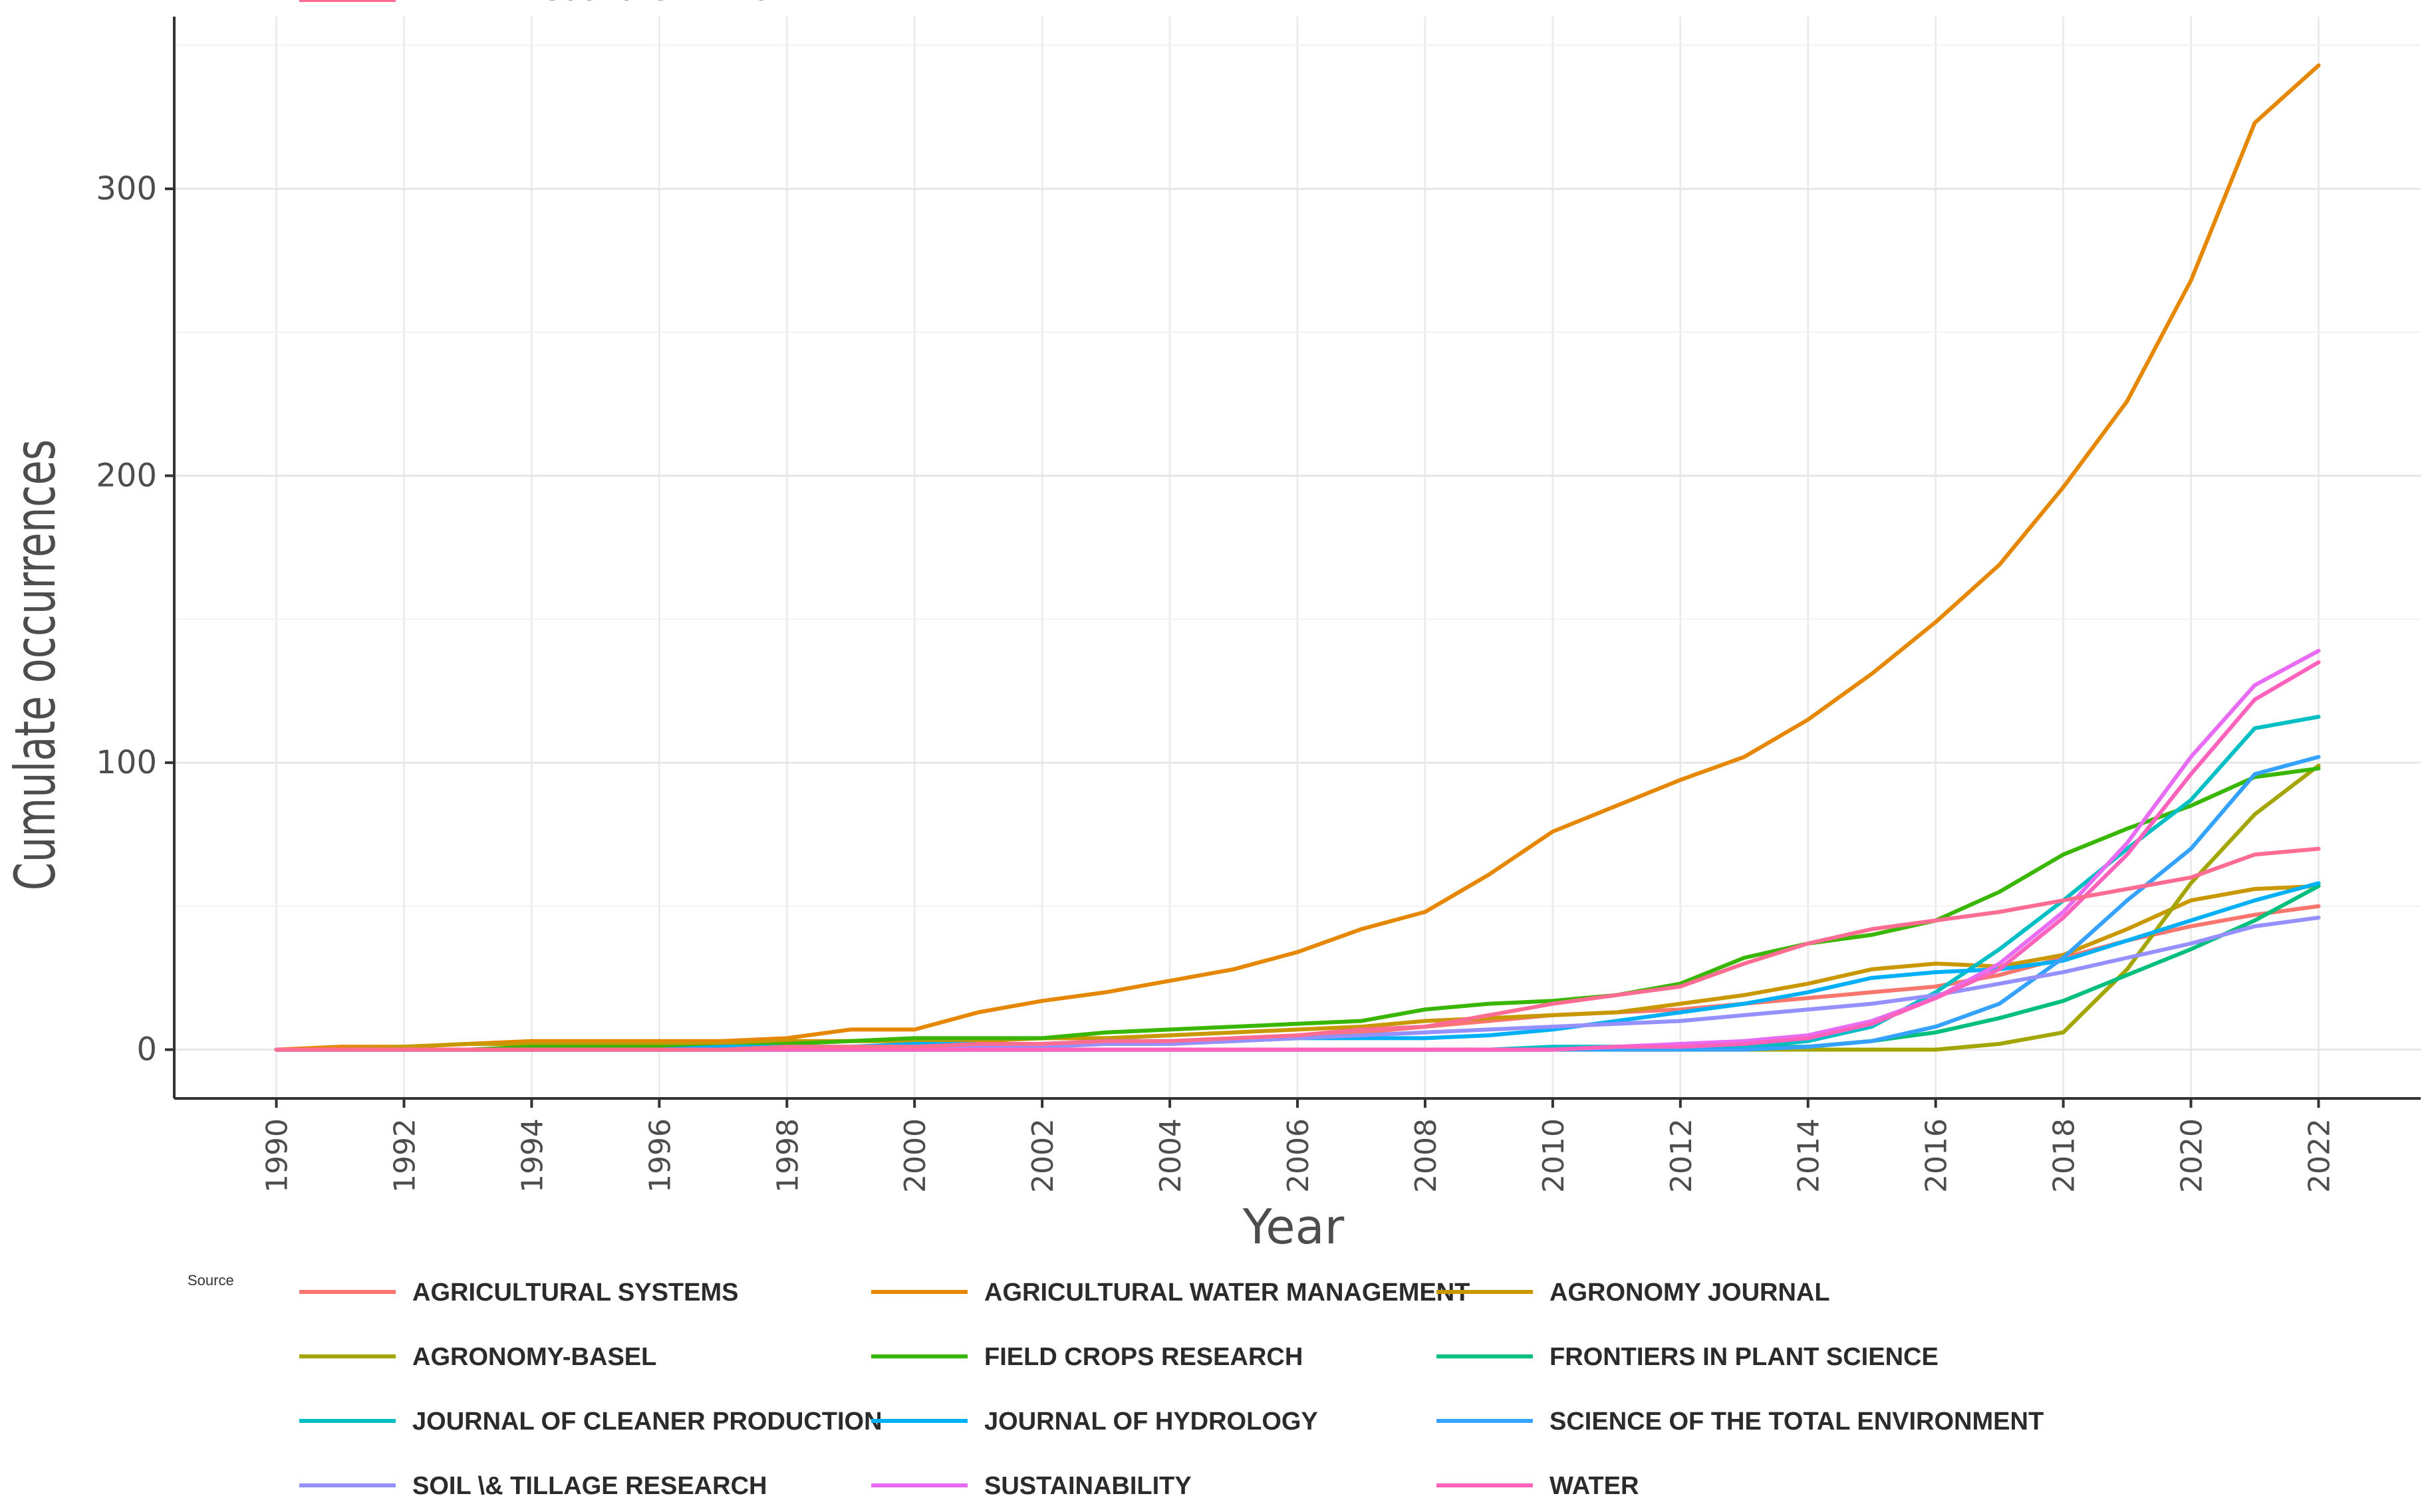  I want to click on legend-item: AGRONOMY JOURNAL, so click(1633, 1293).